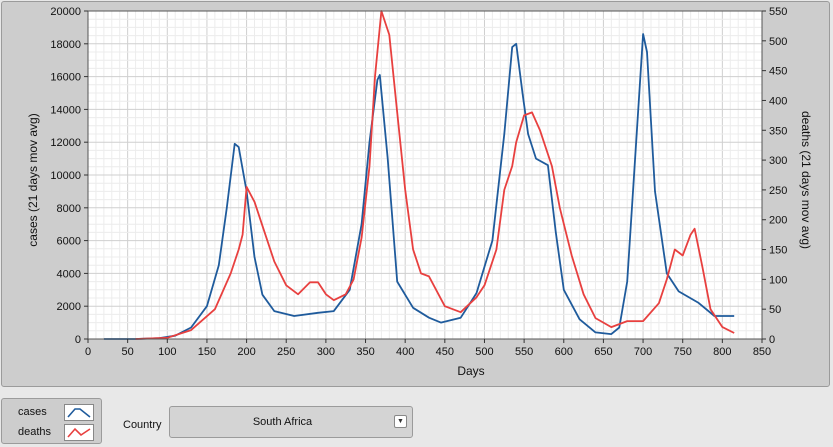 Image resolution: width=833 pixels, height=447 pixels. What do you see at coordinates (65, 12) in the screenshot?
I see `y-left-tick-label: 20000` at bounding box center [65, 12].